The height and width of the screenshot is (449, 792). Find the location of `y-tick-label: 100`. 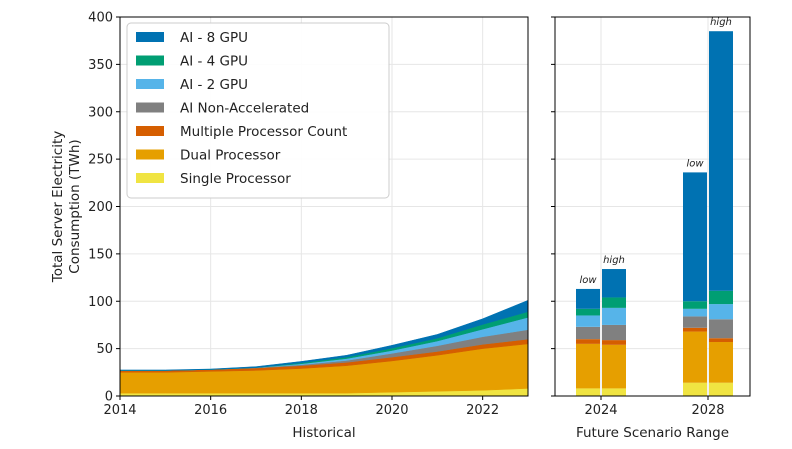

y-tick-label: 100 is located at coordinates (100, 302).